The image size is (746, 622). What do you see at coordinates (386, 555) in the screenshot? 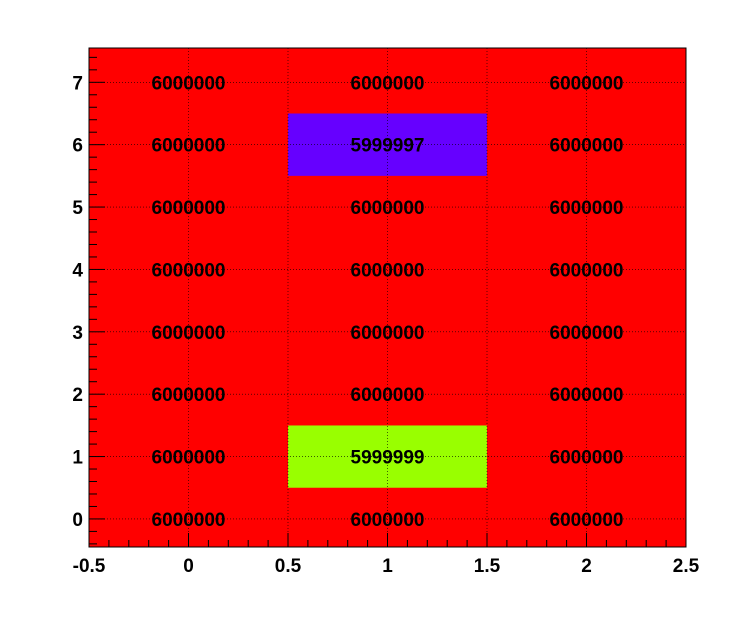
I see `x-axis: -0.5 0 0.5 1 1.5 2 2.5` at bounding box center [386, 555].